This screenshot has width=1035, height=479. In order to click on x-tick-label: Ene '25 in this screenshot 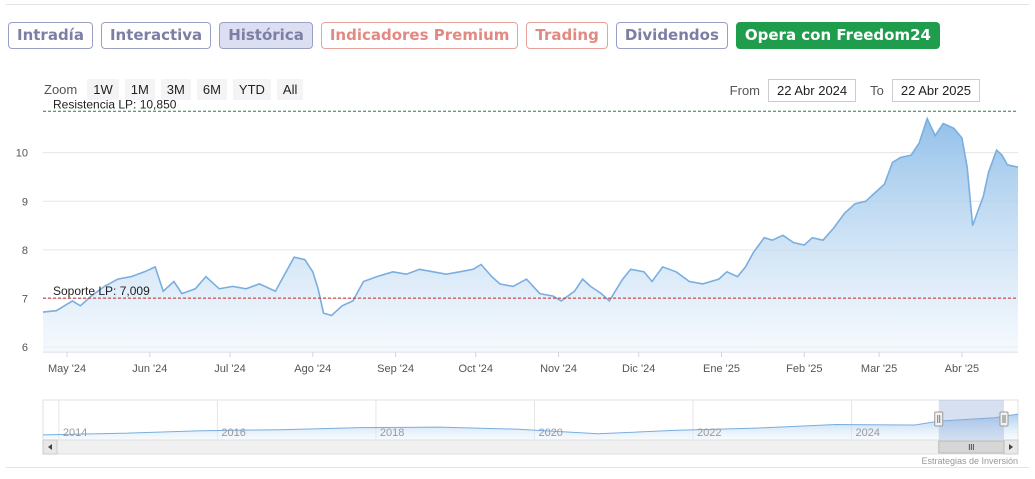, I will do `click(721, 369)`.